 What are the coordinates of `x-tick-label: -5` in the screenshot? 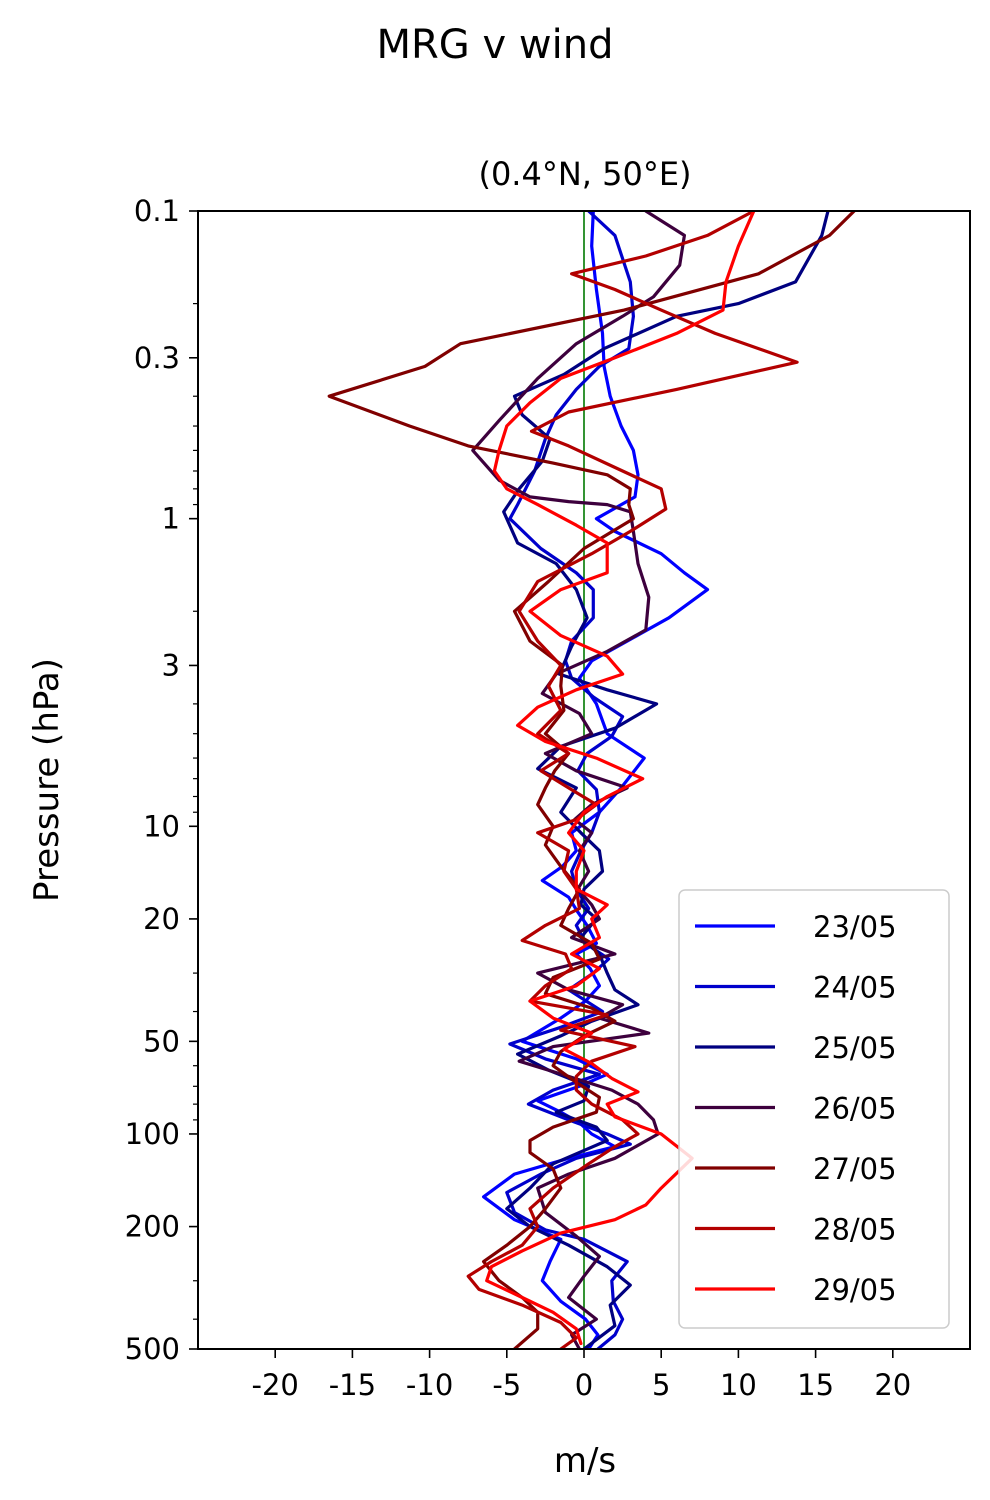 It's located at (506, 1385).